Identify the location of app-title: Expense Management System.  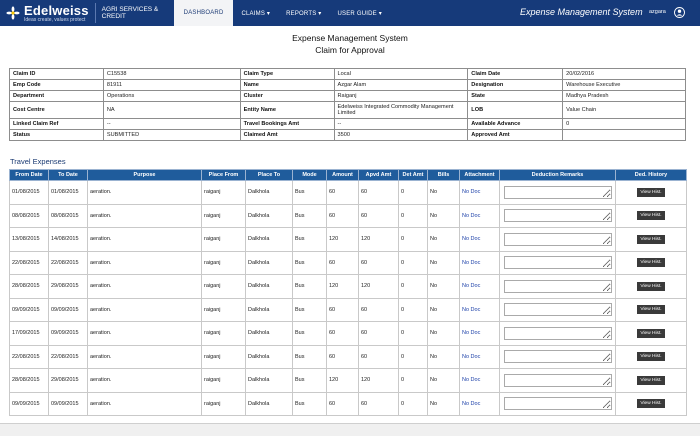
(581, 12).